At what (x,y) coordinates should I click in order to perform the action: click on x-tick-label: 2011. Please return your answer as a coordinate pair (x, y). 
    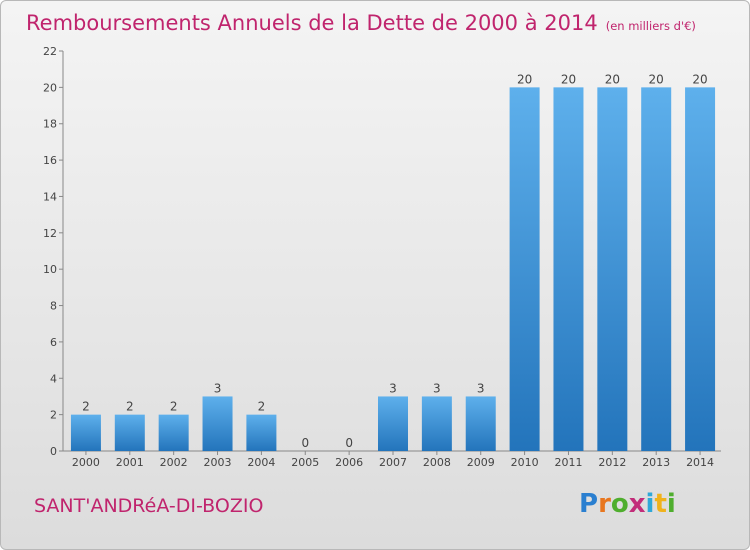
    Looking at the image, I should click on (568, 462).